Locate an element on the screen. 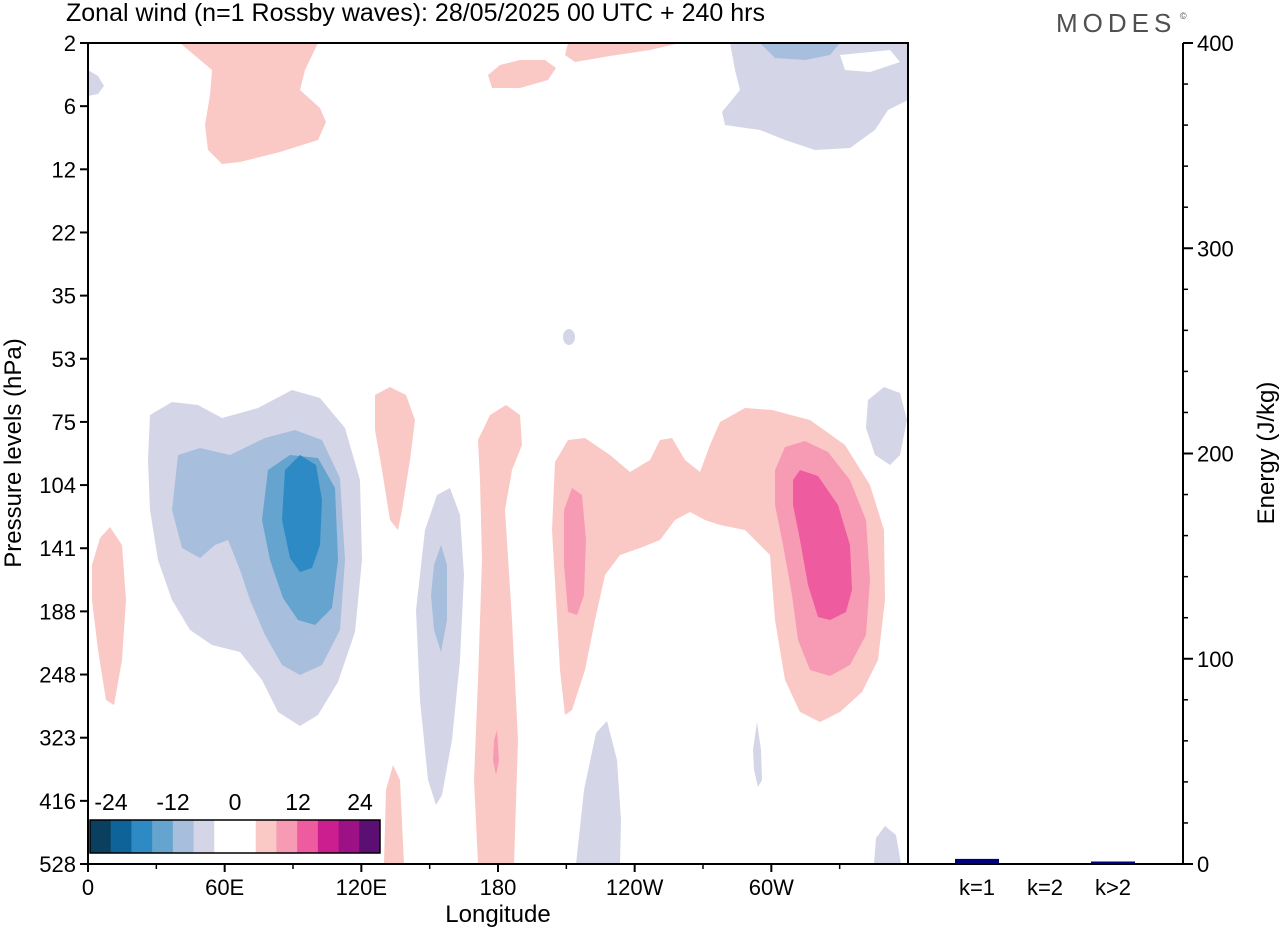 The height and width of the screenshot is (930, 1280). energy-y-axis: 0 100 200 300 400 is located at coordinates (1208, 454).